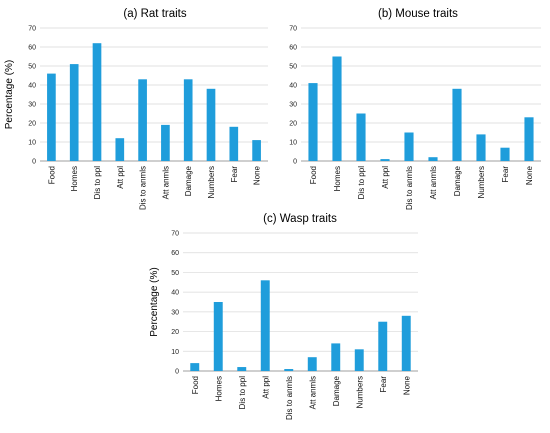  Describe the element at coordinates (211, 182) in the screenshot. I see `rat-category-label: Numbers` at that location.